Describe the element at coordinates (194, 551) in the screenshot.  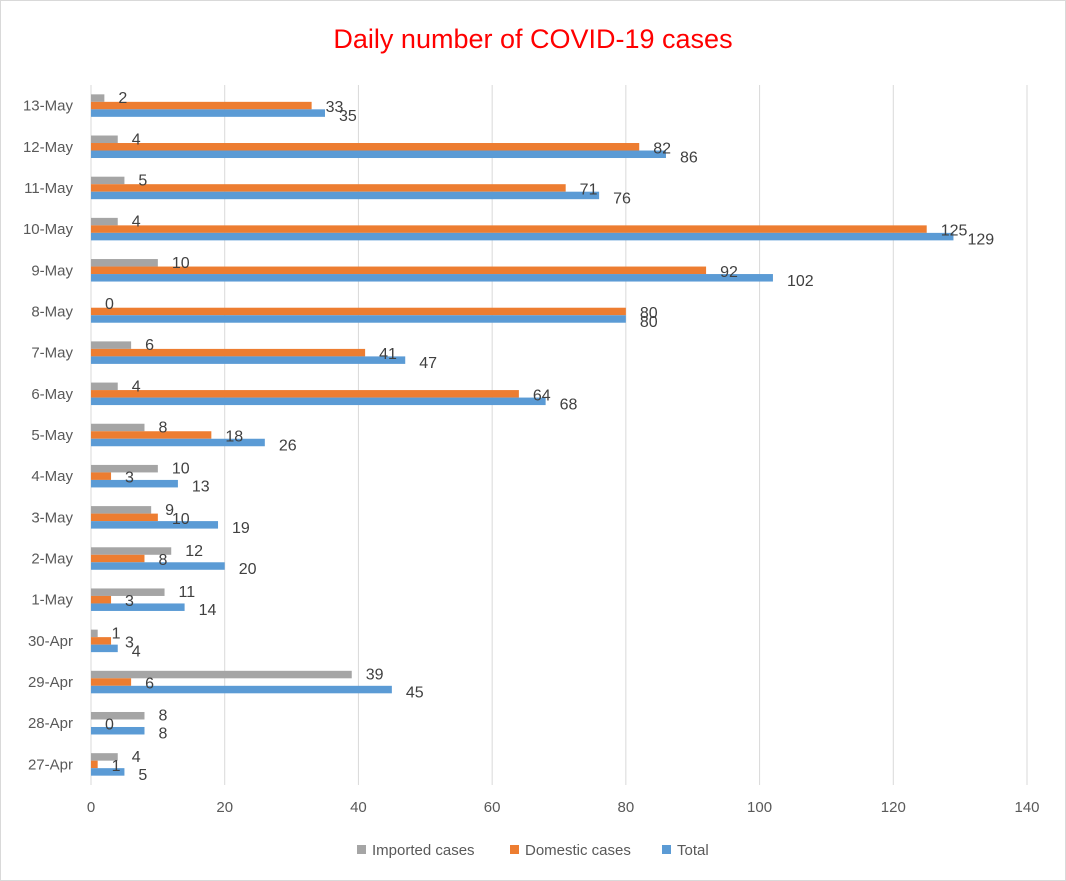
I see `data-label: 12` at that location.